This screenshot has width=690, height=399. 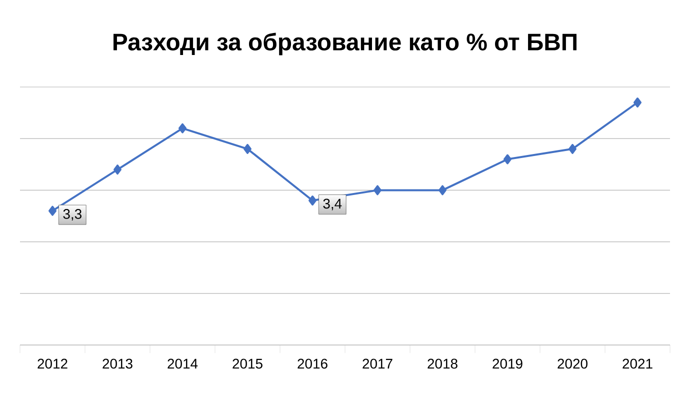 What do you see at coordinates (345, 44) in the screenshot?
I see `chart-title: Разходи за образование като % от БВП` at bounding box center [345, 44].